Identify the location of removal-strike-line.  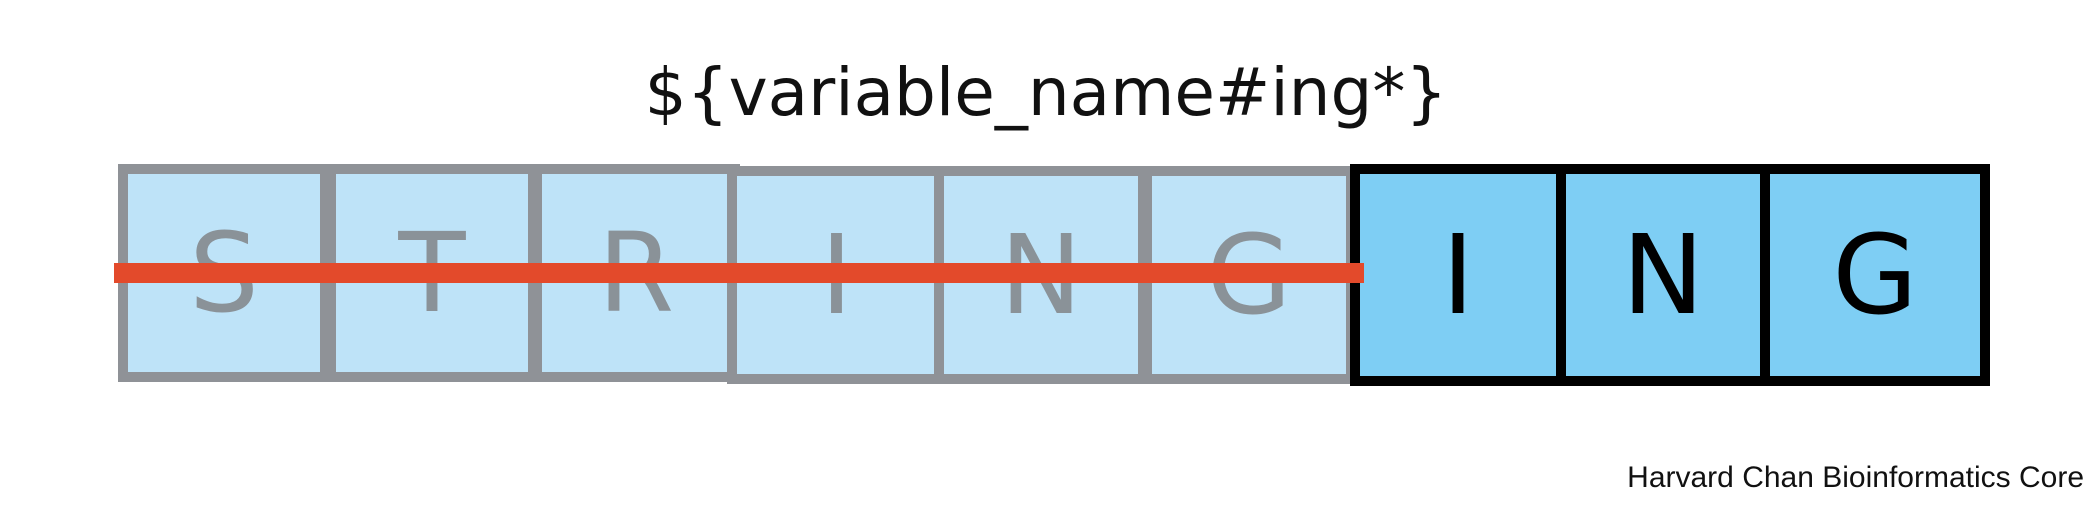
(739, 273).